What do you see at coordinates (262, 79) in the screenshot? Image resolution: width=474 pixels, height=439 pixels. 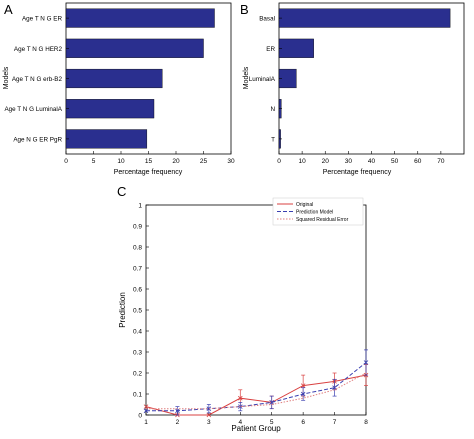 I see `y-tick-label: LuminalA` at bounding box center [262, 79].